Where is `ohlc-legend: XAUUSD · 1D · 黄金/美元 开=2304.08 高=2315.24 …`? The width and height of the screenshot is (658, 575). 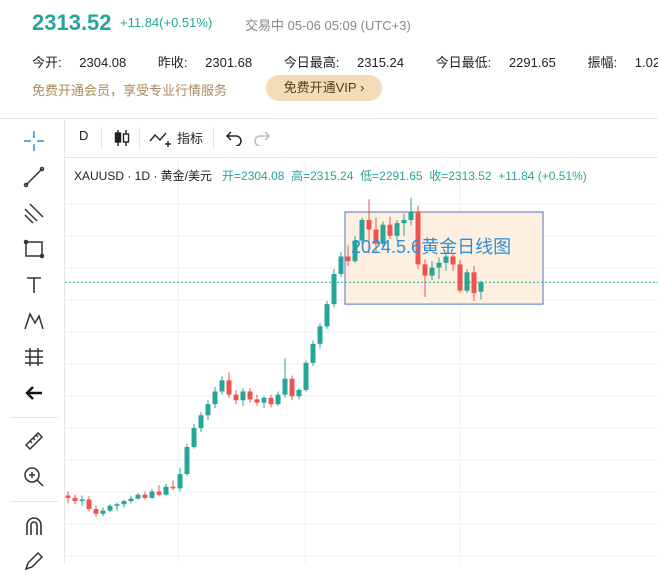 ohlc-legend: XAUUSD · 1D · 黄金/美元 开=2304.08 高=2315.24 … is located at coordinates (330, 175).